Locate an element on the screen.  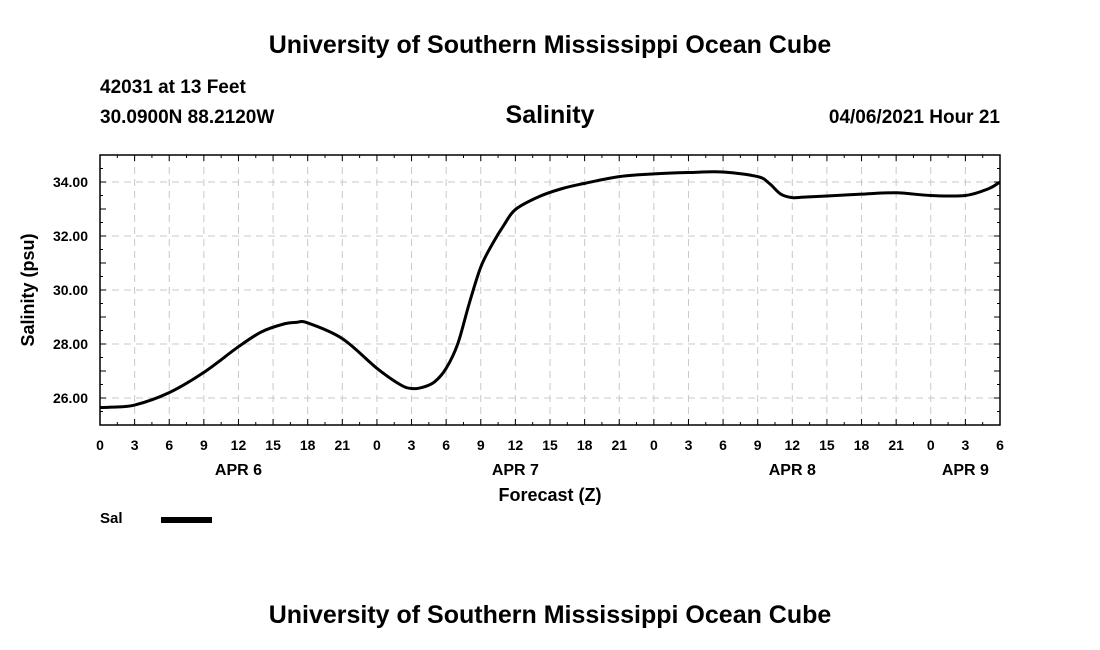
day-label: APR 6 is located at coordinates (238, 470).